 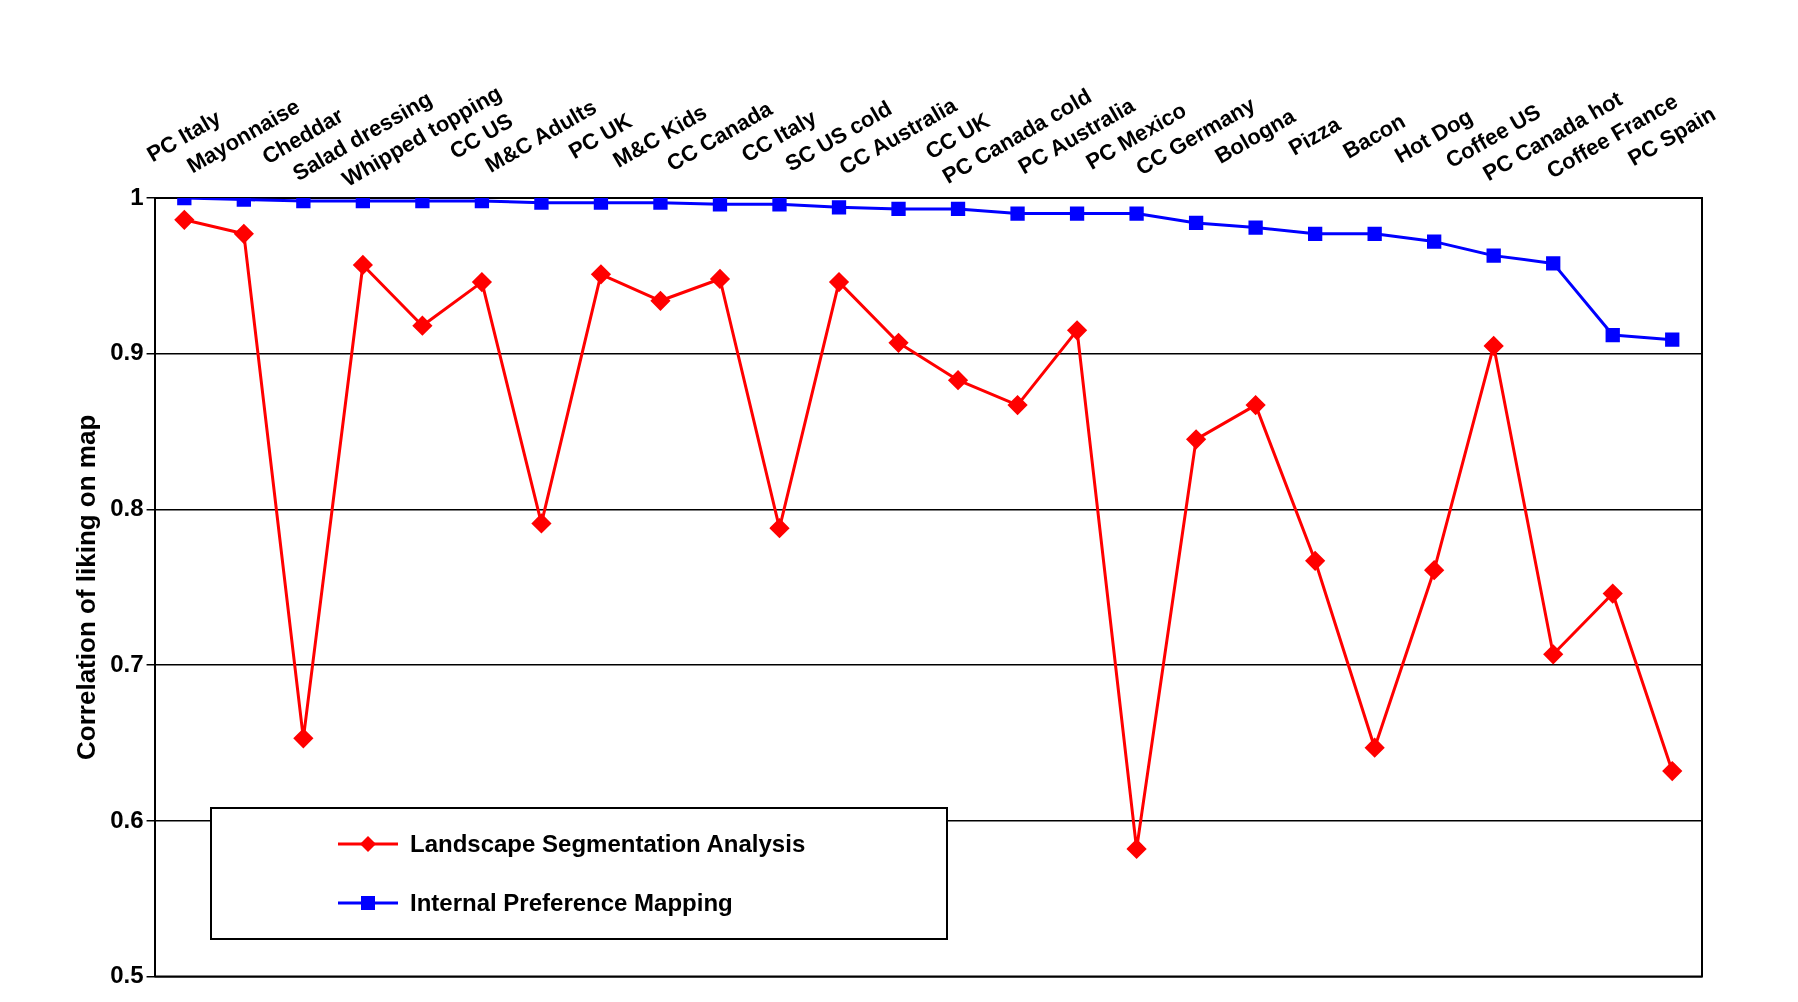 What do you see at coordinates (127, 663) in the screenshot?
I see `y-tick-label: 0.7` at bounding box center [127, 663].